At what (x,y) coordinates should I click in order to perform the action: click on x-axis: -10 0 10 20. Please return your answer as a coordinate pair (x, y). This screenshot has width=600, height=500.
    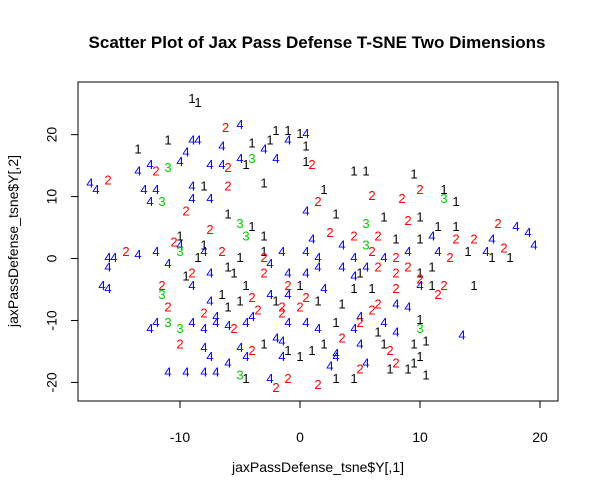
    Looking at the image, I should click on (359, 422).